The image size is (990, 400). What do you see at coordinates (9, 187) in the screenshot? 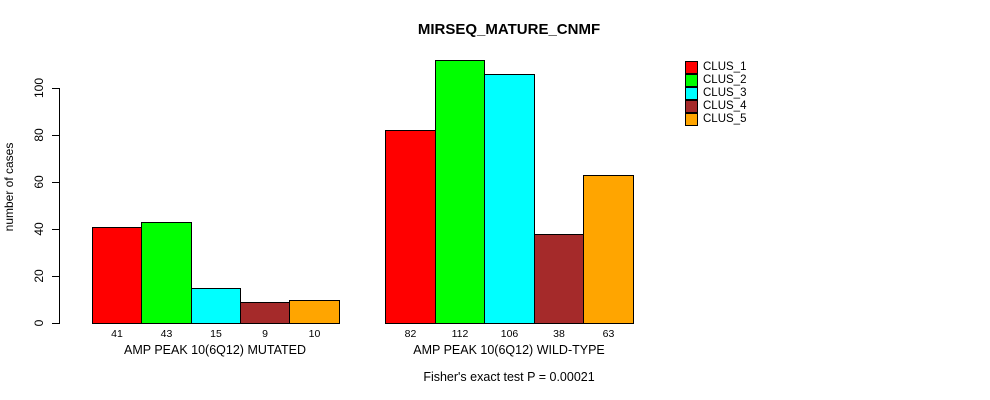
I see `y-axis-label: number of cases` at bounding box center [9, 187].